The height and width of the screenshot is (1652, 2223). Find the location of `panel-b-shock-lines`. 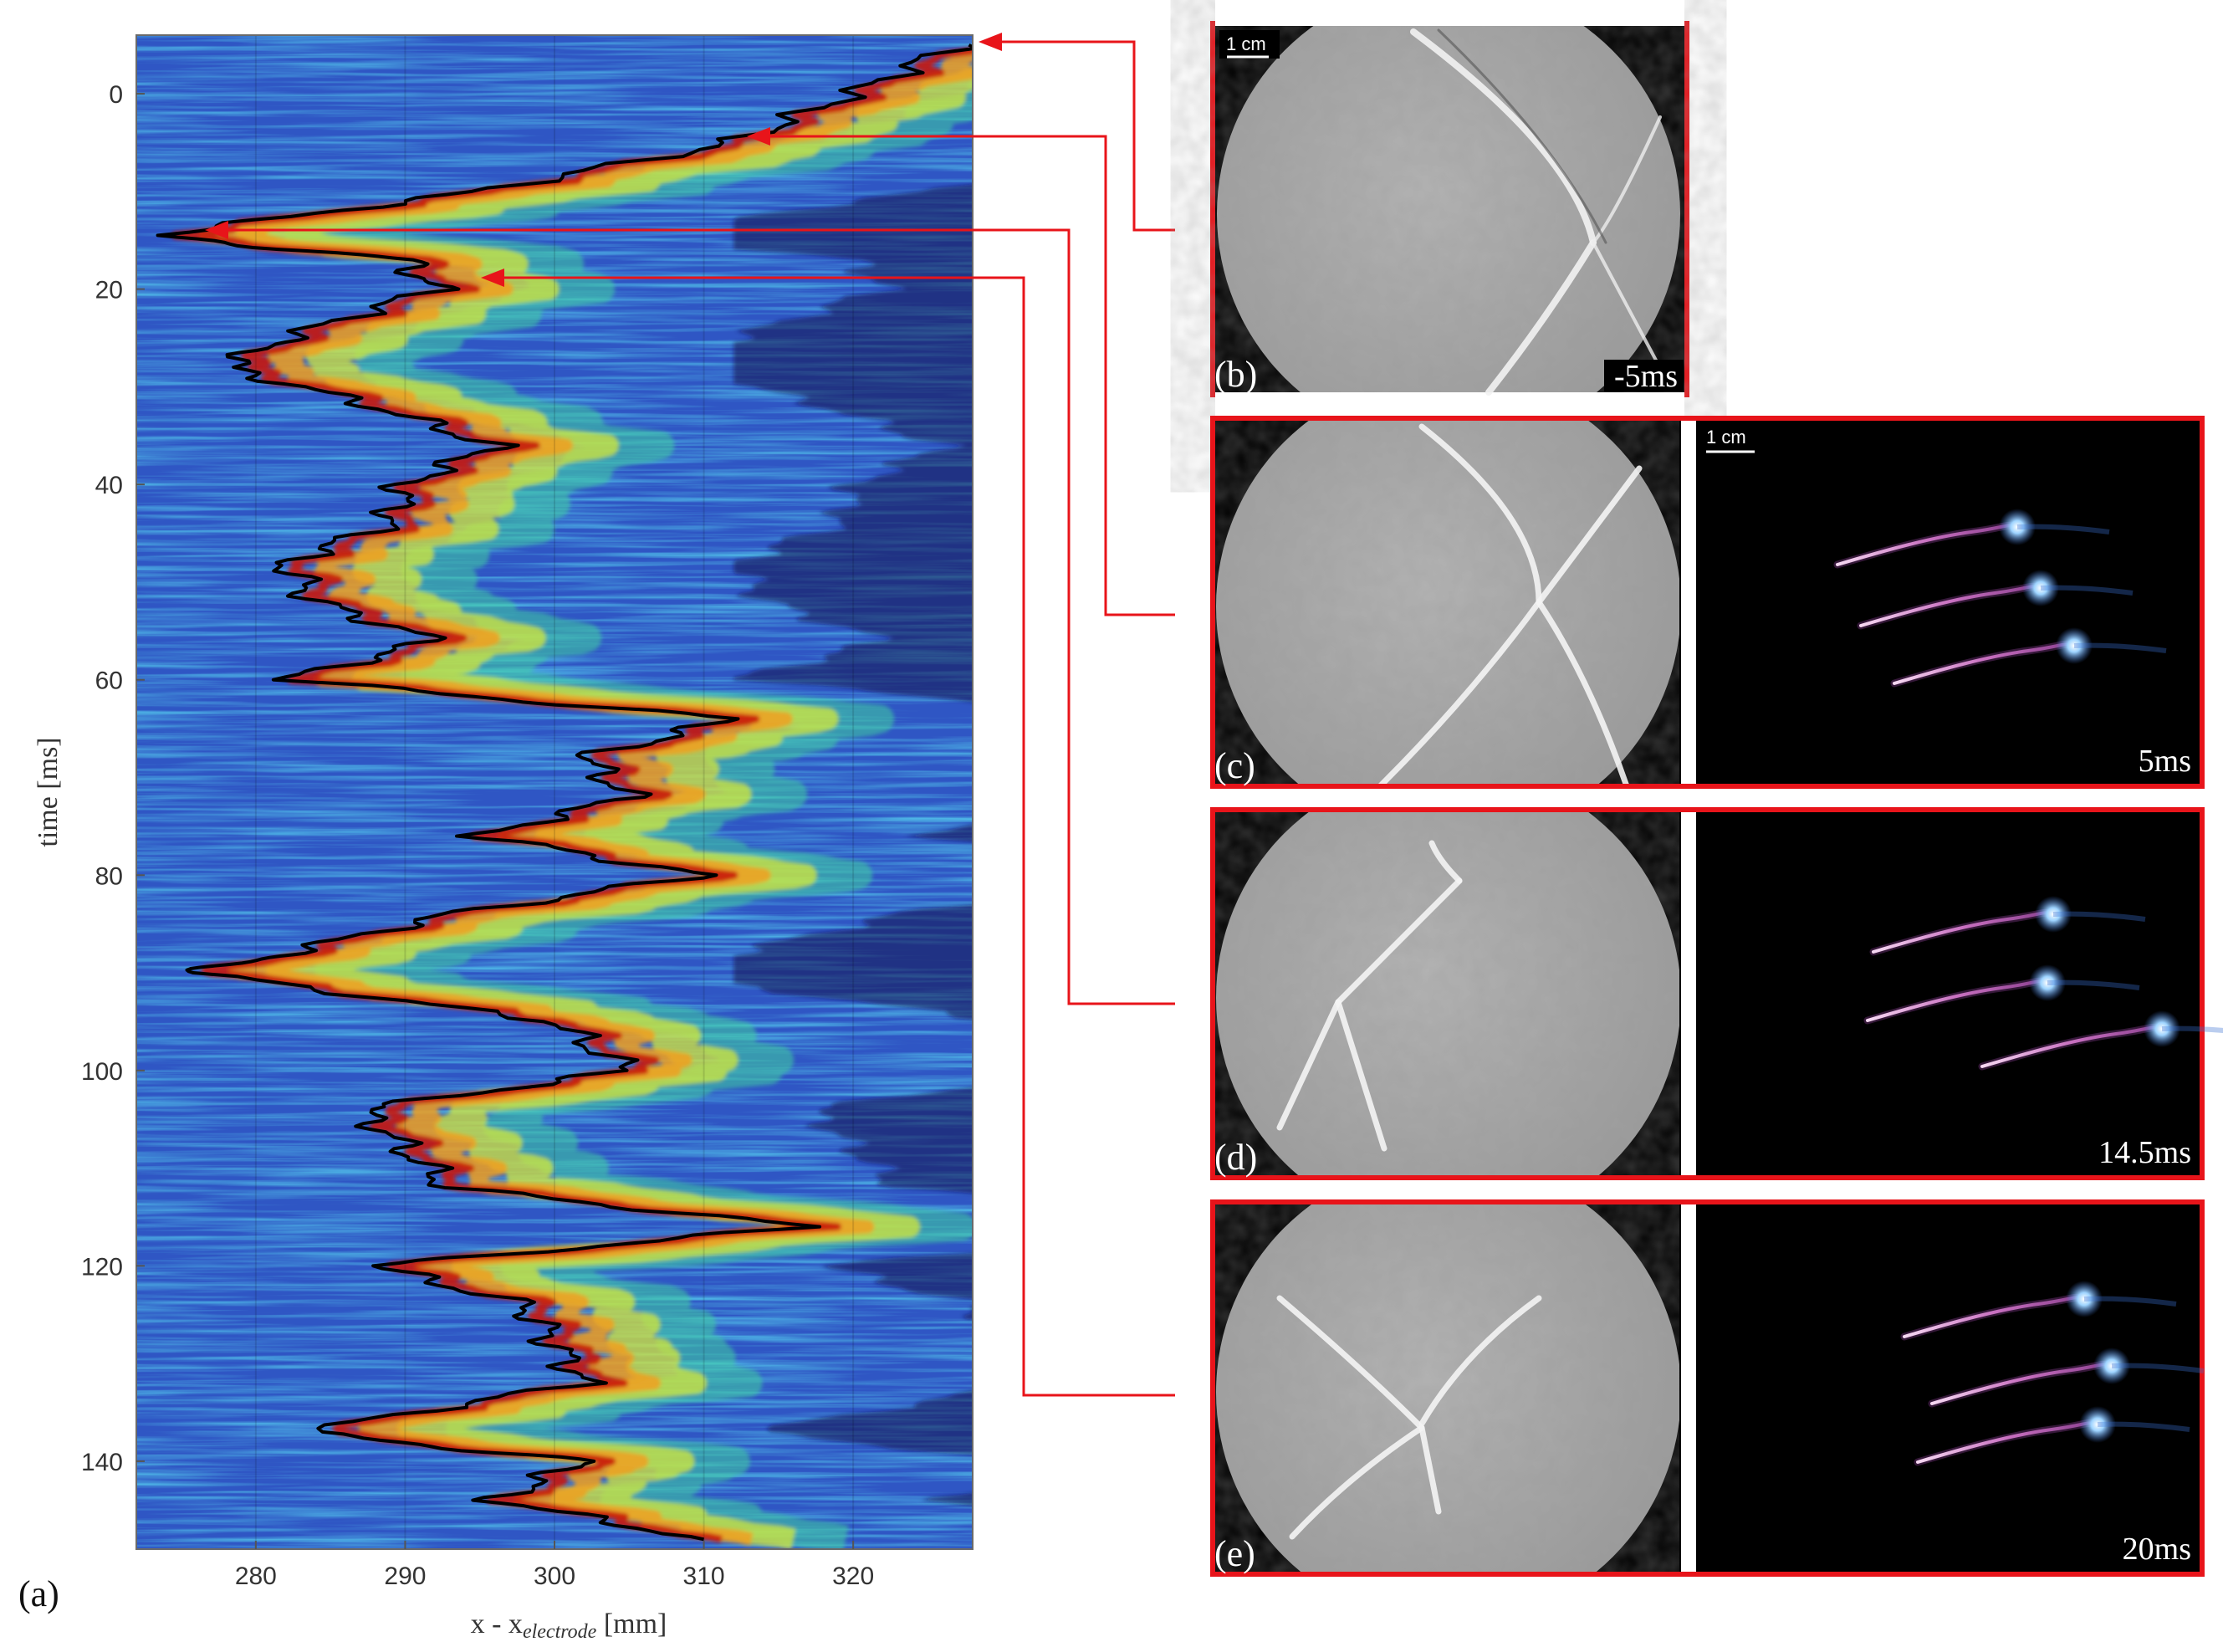

panel-b-shock-lines is located at coordinates (1536, 212).